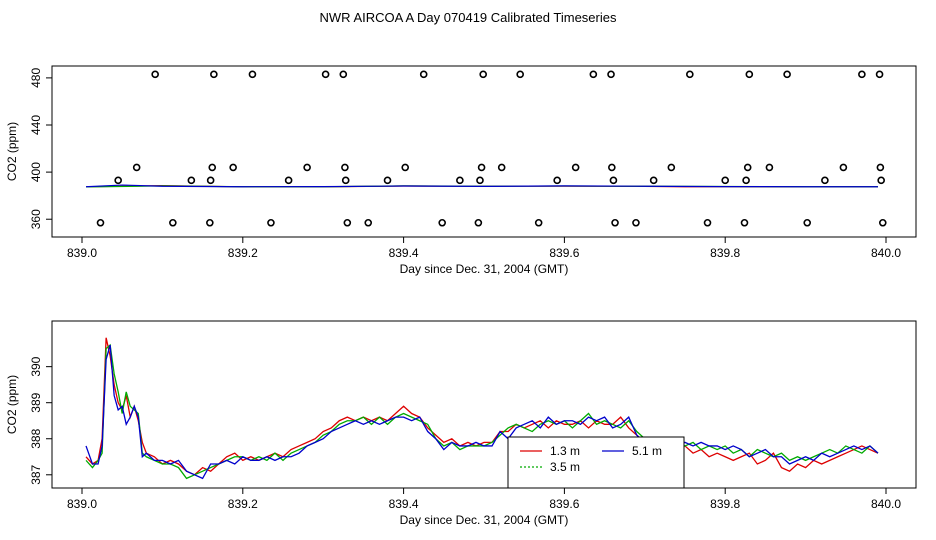  Describe the element at coordinates (12, 151) in the screenshot. I see `top-y-axis-label: CO2 (ppm)` at that location.